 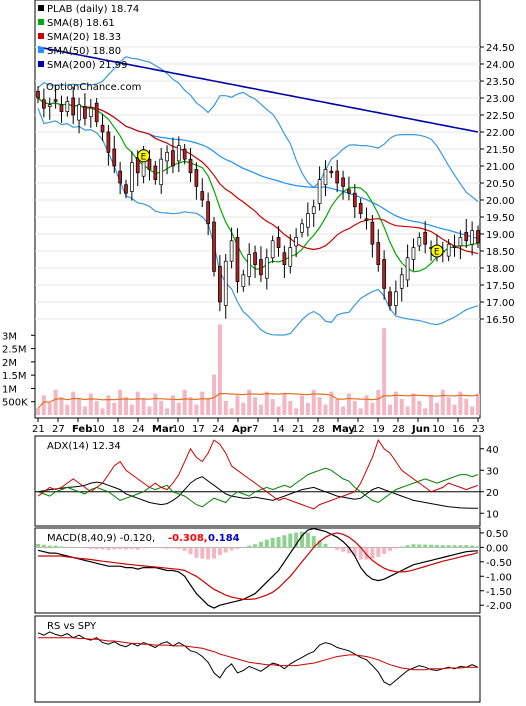 I want to click on price-y-tick-label: 18.50, so click(x=500, y=252).